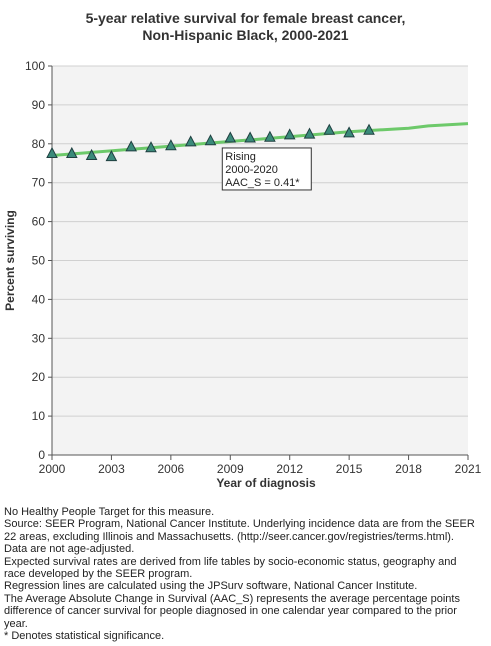 The image size is (491, 646). Describe the element at coordinates (52, 469) in the screenshot. I see `x-tick-label: 2000` at that location.